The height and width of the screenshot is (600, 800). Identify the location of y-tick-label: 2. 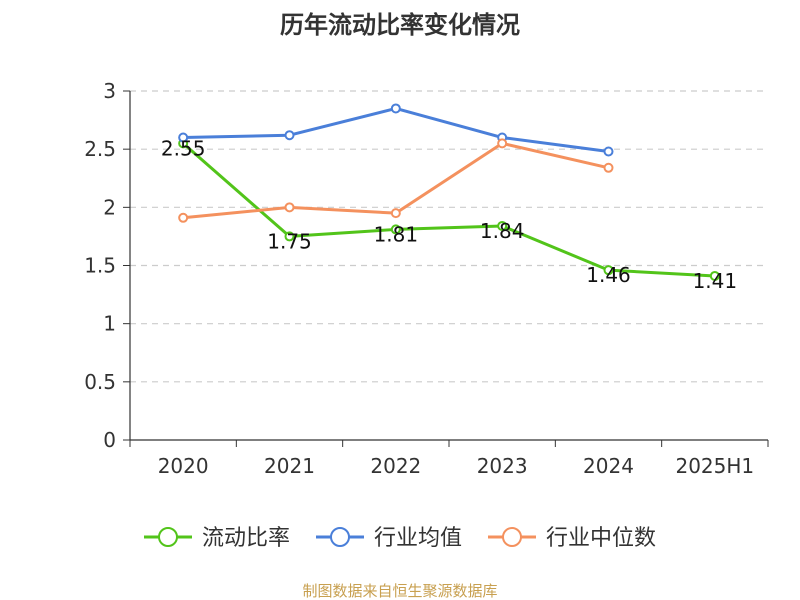
(109, 207).